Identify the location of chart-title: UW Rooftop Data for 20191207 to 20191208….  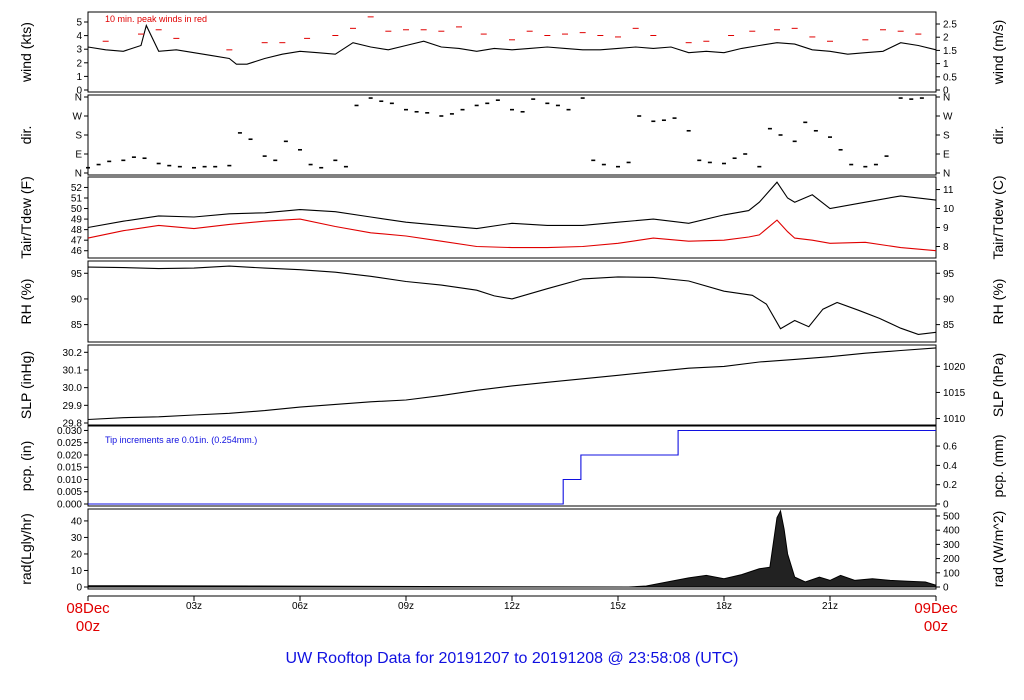
(512, 658).